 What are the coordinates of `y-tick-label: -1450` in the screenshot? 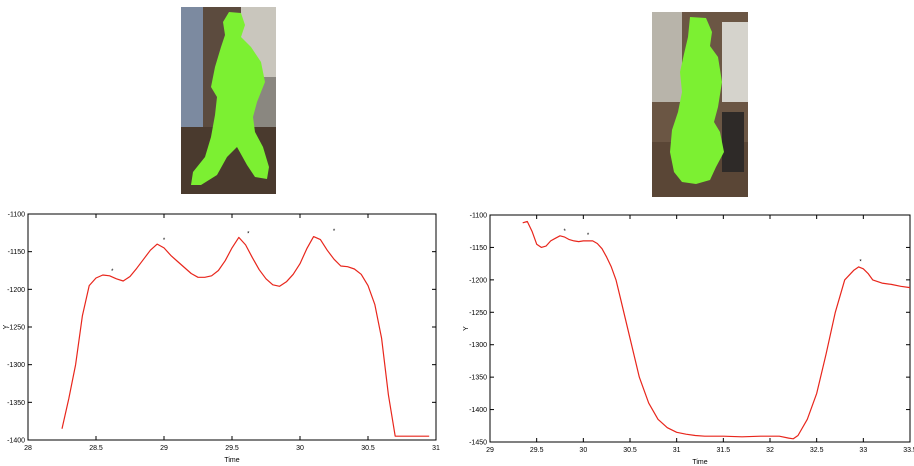 It's located at (478, 443).